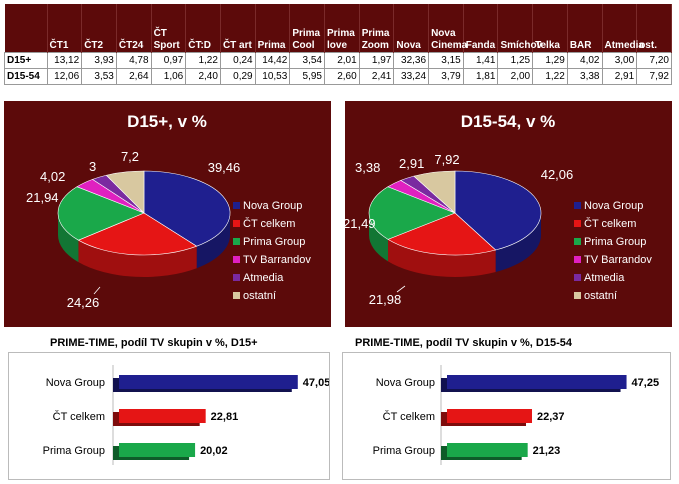  I want to click on table-cell: 3,54, so click(307, 60).